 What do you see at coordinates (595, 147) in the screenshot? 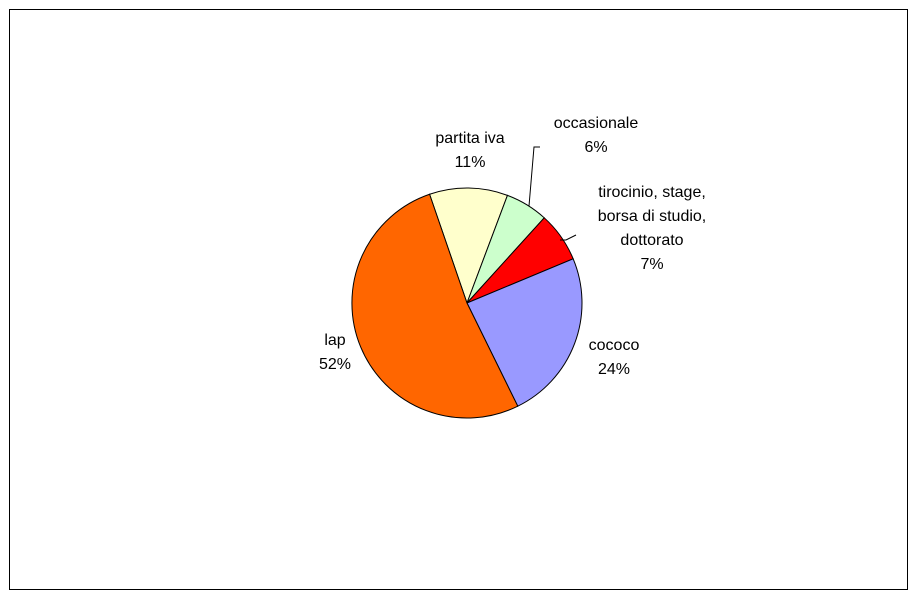
I see `slice-percent-text: 6%` at bounding box center [595, 147].